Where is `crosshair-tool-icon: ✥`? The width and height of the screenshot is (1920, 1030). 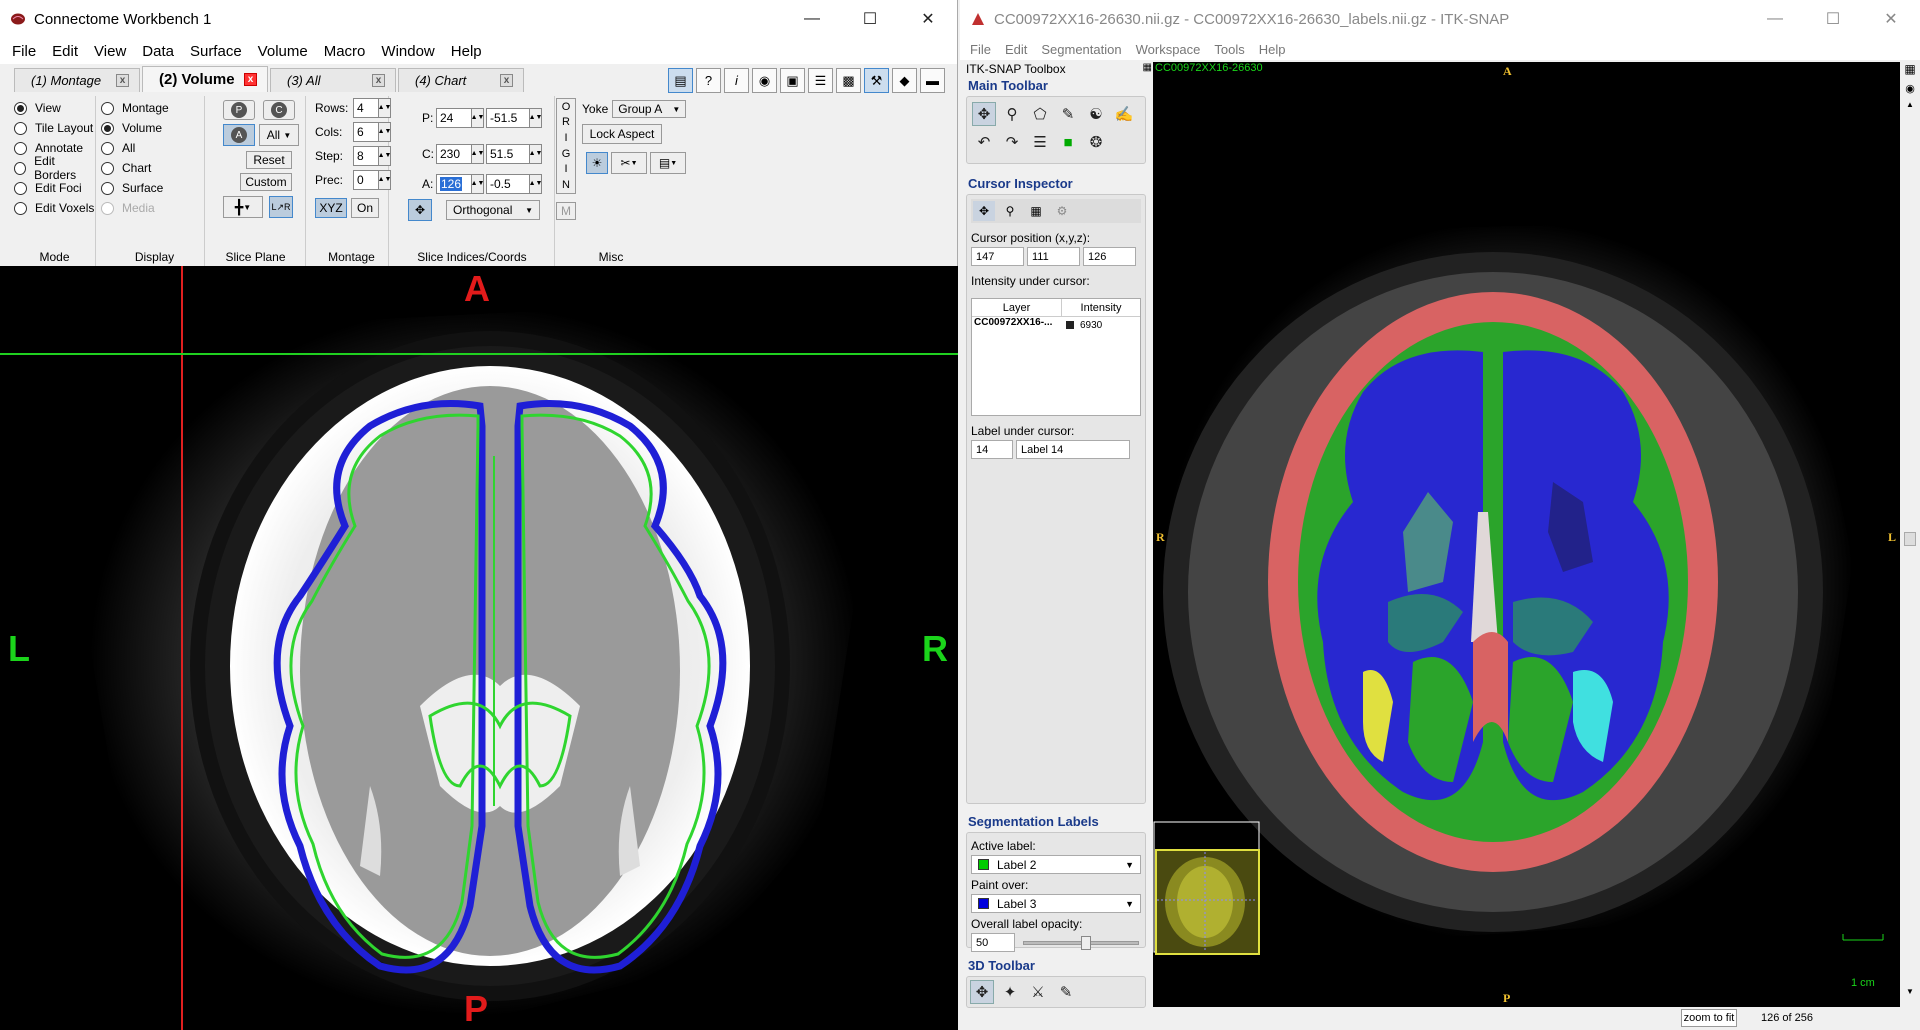
crosshair-tool-icon: ✥ is located at coordinates (984, 114).